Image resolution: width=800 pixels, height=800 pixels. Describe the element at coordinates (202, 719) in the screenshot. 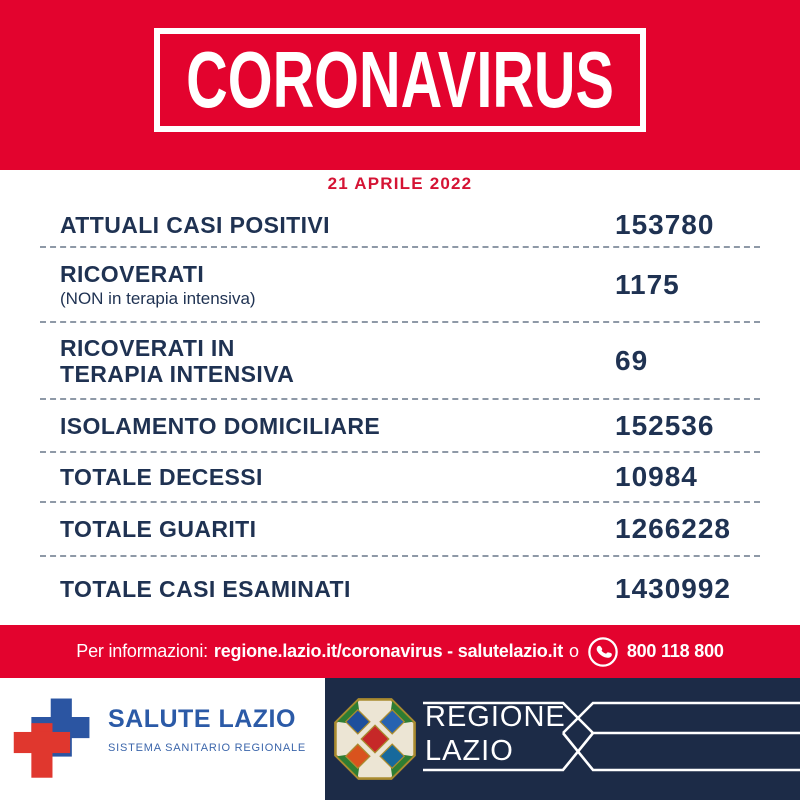

I see `salute-lazio-title: SALUTE LAZIO` at that location.